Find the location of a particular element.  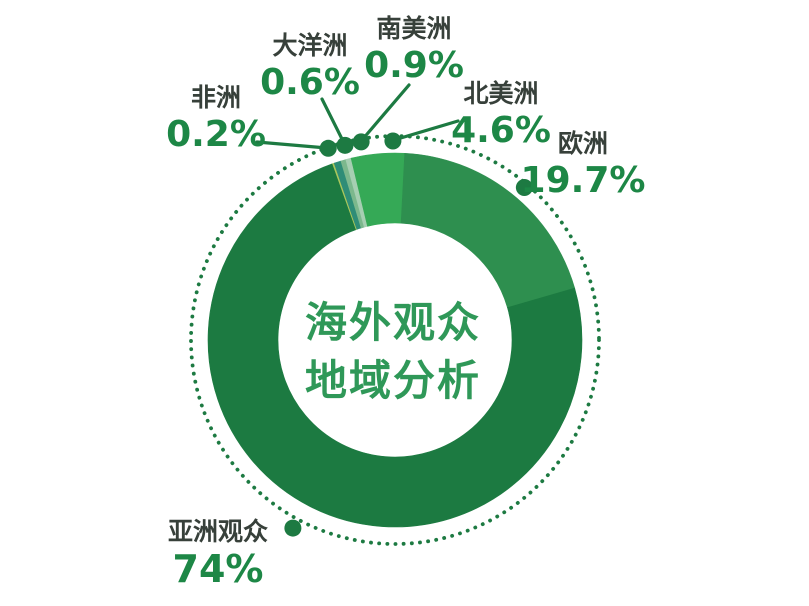

continent-name-europe: 欧洲 is located at coordinates (582, 143).